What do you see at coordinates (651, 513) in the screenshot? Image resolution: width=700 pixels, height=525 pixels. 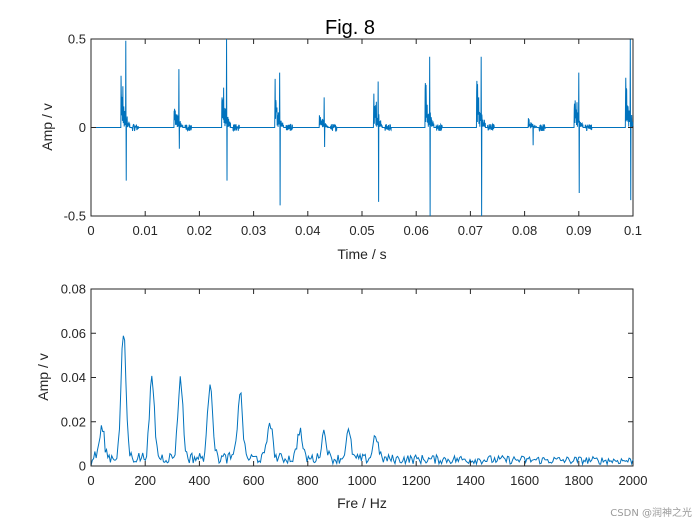 I see `watermark: CSDN @润神之光` at bounding box center [651, 513].